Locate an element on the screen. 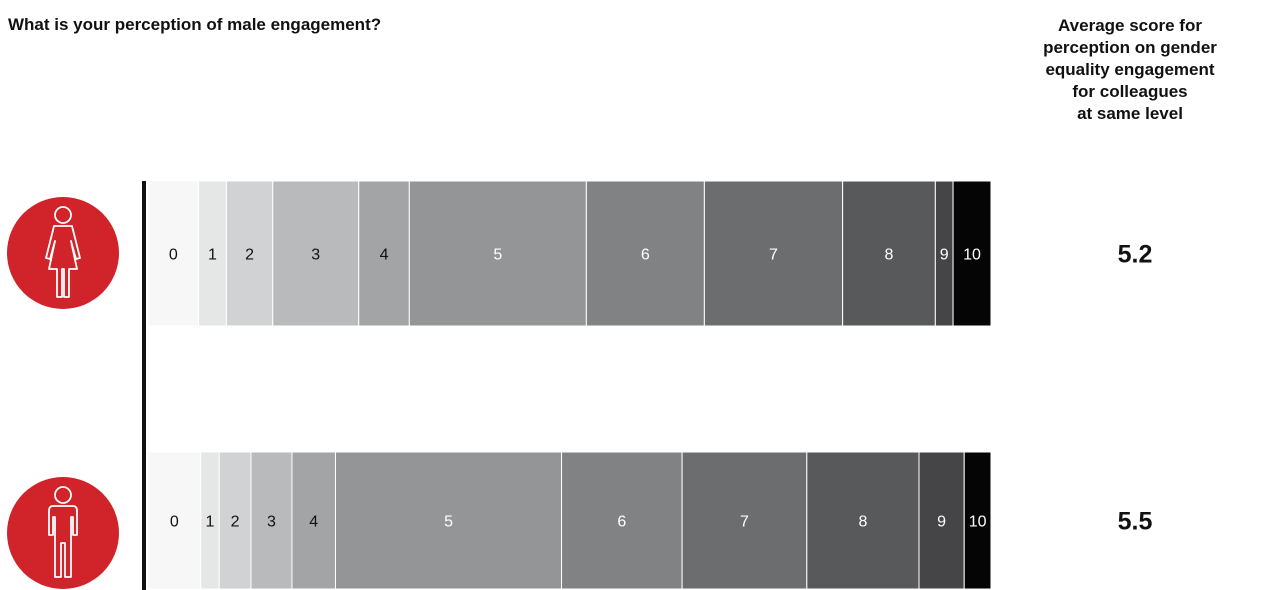 The height and width of the screenshot is (590, 1269). female-person-icon is located at coordinates (63, 253).